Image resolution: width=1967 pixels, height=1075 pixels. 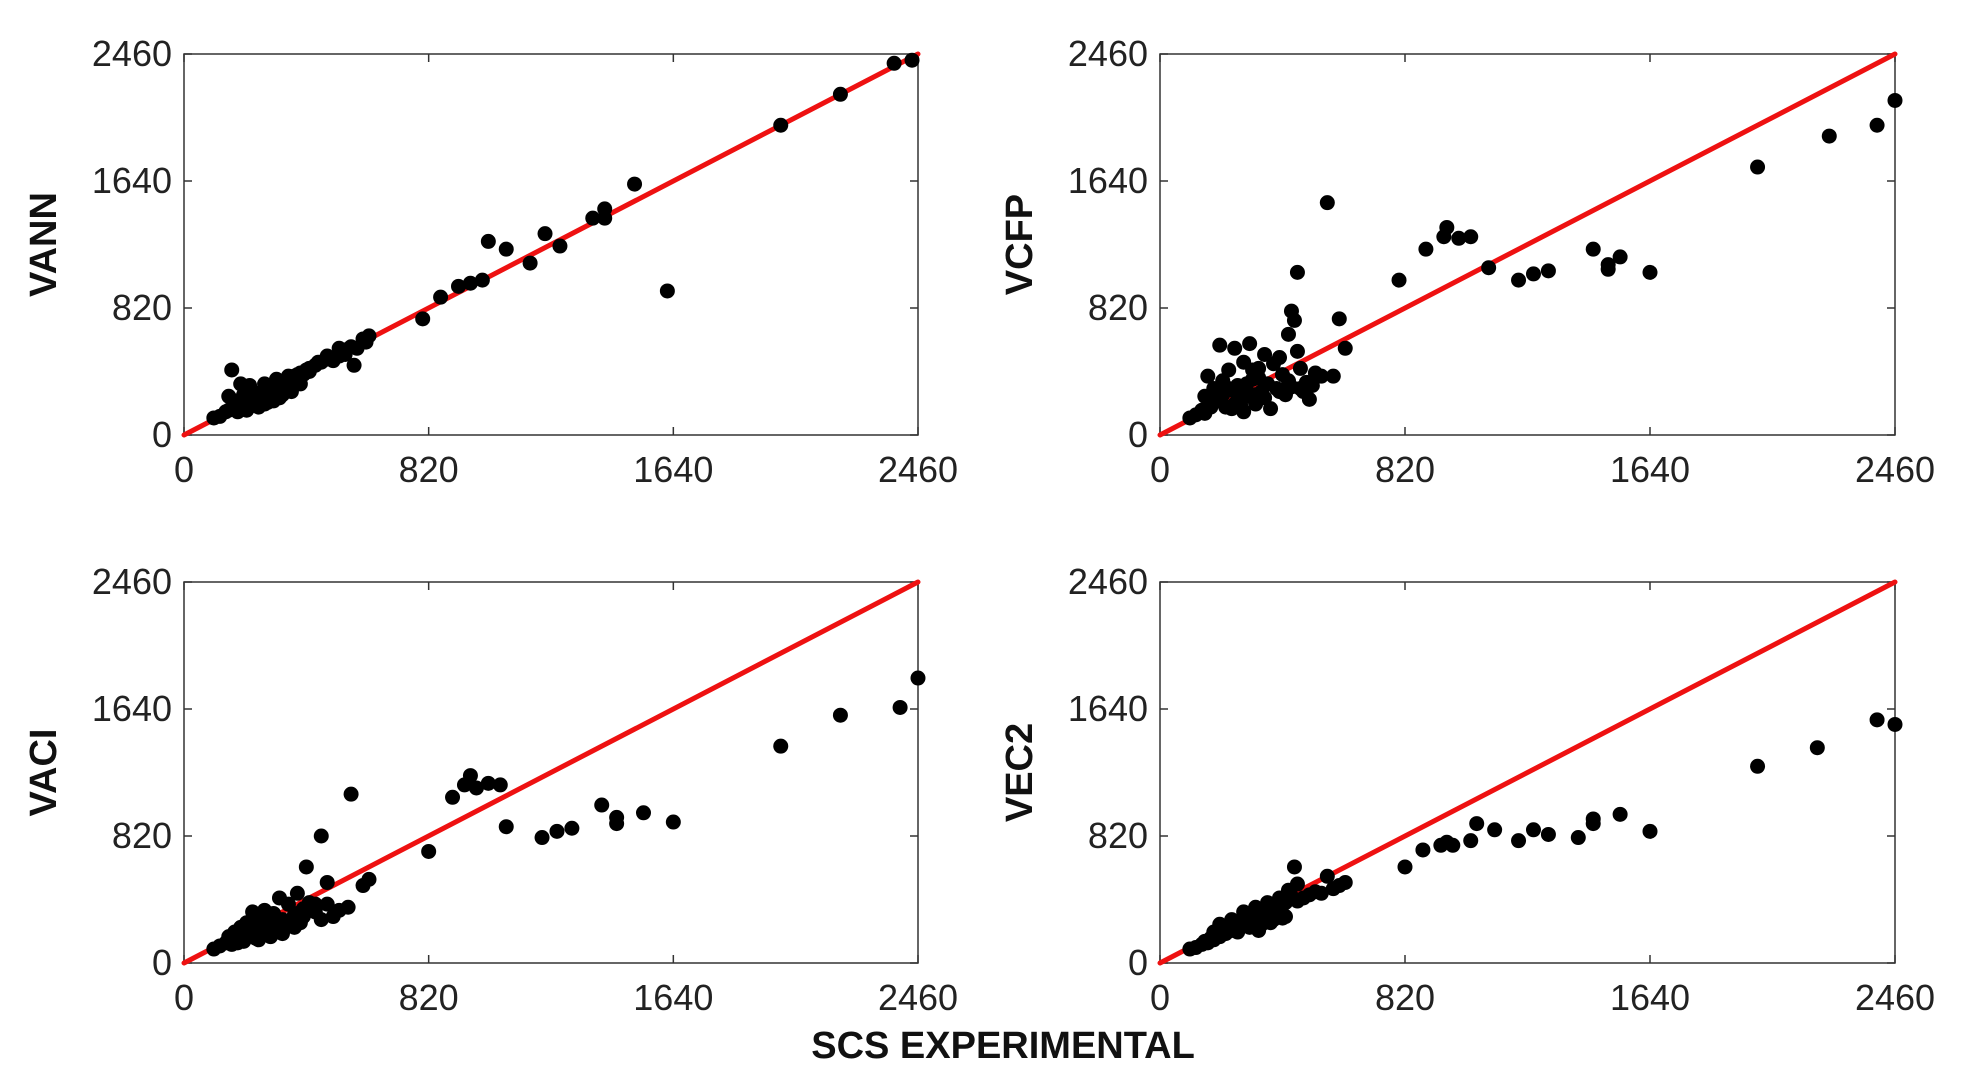 I want to click on y-axis-label: VCFP, so click(x=1020, y=244).